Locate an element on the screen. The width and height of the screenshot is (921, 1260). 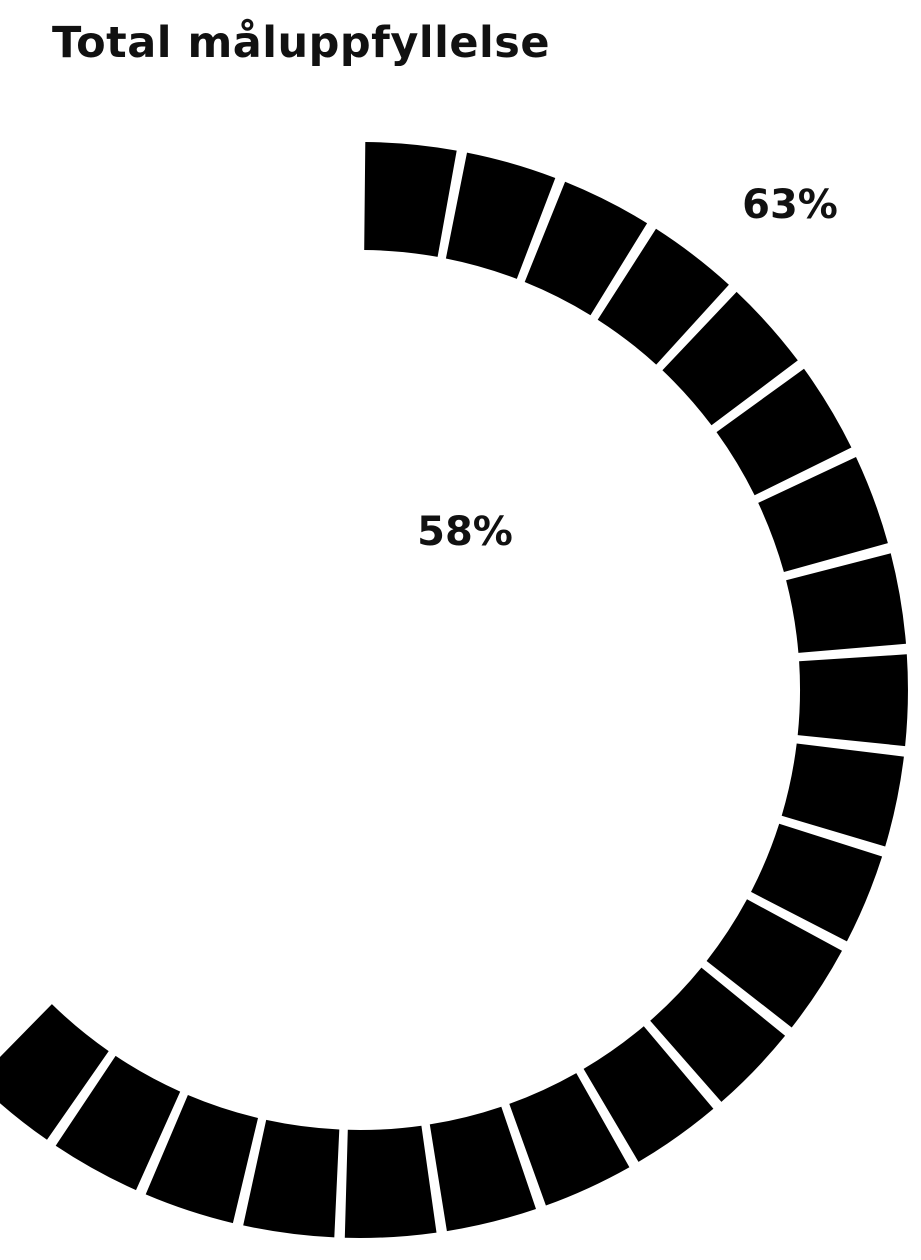
target-label: 63% is located at coordinates (790, 205).